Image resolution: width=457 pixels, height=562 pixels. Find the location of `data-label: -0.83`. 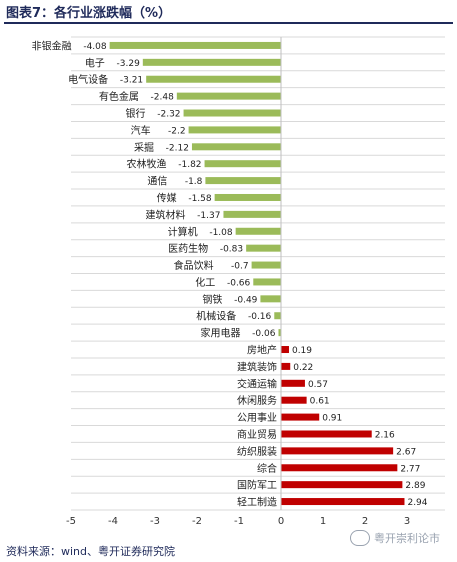

data-label: -0.83 is located at coordinates (231, 250).